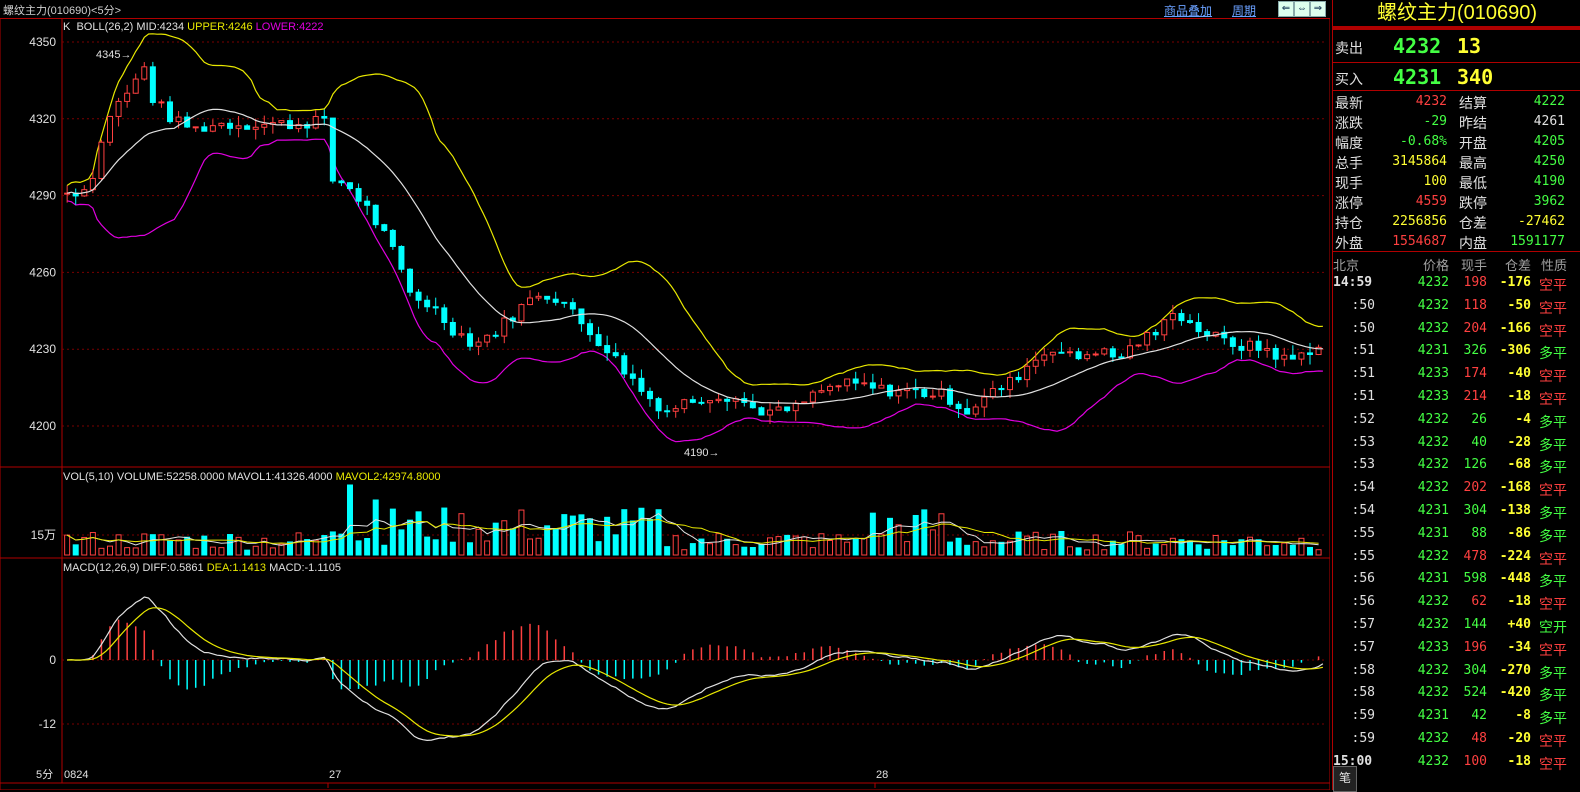 The height and width of the screenshot is (792, 1580). I want to click on diff-line, so click(695, 669).